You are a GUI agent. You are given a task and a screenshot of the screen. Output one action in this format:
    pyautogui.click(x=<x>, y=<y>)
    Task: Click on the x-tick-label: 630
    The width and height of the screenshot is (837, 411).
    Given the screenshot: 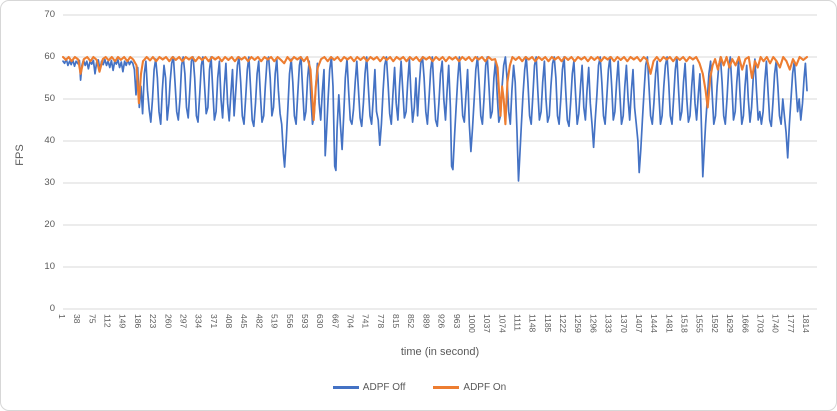 What is the action you would take?
    pyautogui.click(x=320, y=321)
    